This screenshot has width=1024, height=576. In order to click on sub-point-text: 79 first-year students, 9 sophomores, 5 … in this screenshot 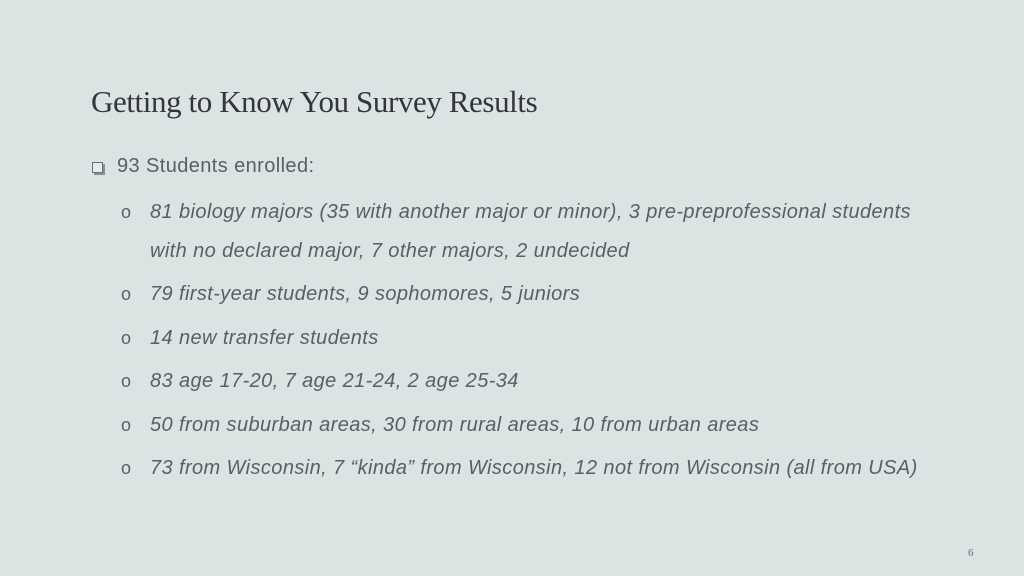, I will do `click(365, 294)`.